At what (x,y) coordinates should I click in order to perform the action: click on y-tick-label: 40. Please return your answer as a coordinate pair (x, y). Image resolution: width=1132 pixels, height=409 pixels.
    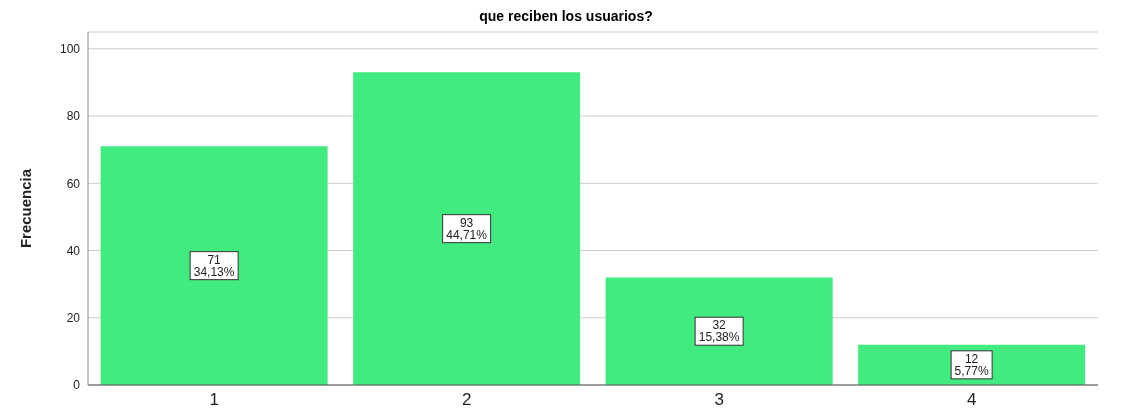
    Looking at the image, I should click on (73, 250).